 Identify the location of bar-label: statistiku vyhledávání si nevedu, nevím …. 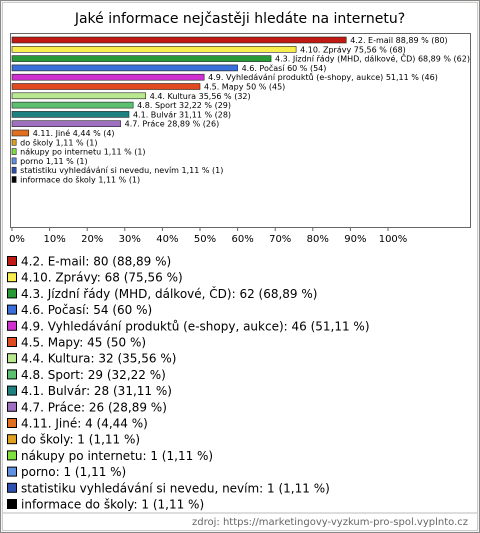
(121, 170).